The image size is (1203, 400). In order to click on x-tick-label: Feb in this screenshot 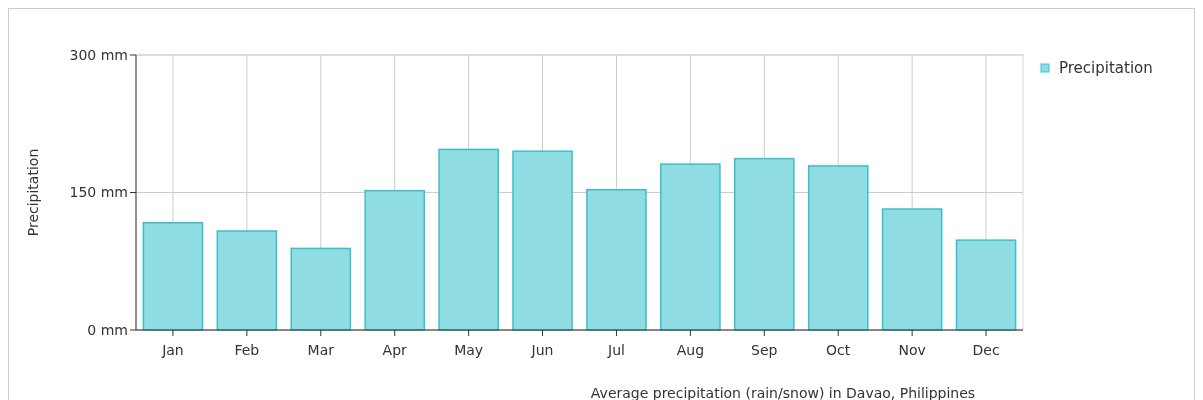, I will do `click(247, 350)`.